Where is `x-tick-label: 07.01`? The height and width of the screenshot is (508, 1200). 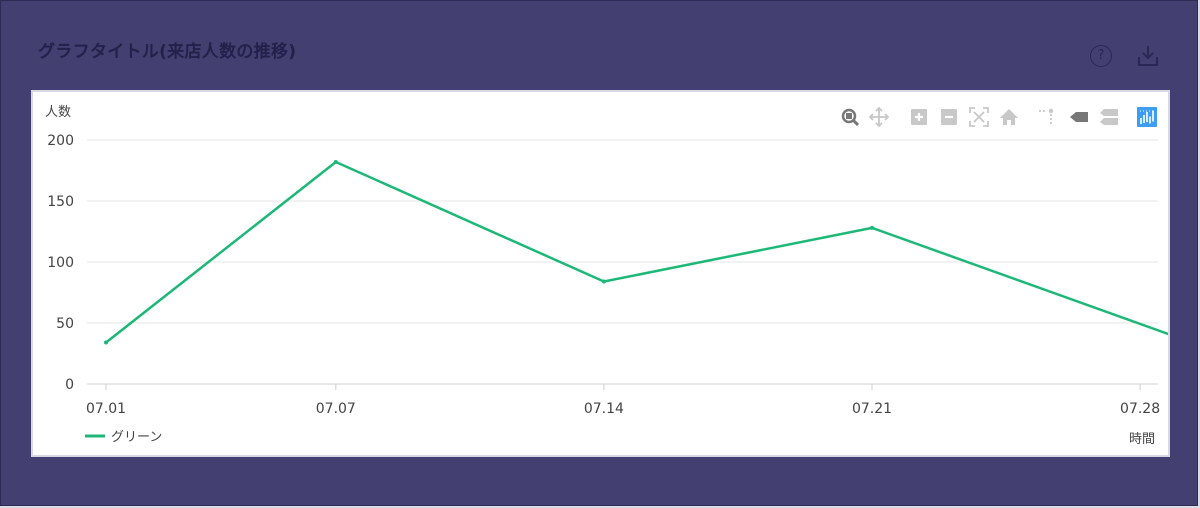
x-tick-label: 07.01 is located at coordinates (106, 409).